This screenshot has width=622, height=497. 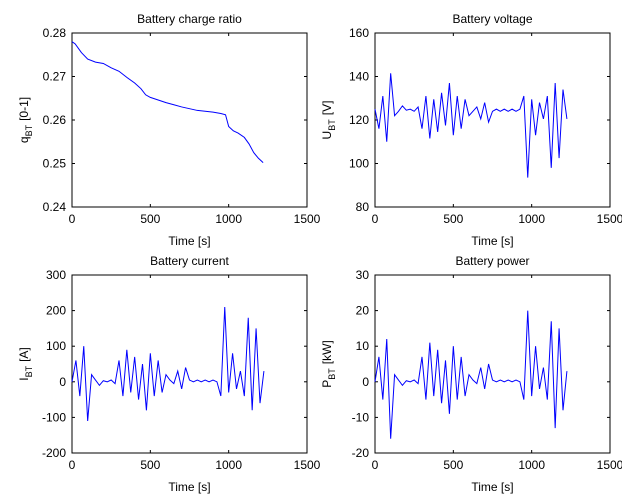 I want to click on y-tick-label: 0.27, so click(x=55, y=77).